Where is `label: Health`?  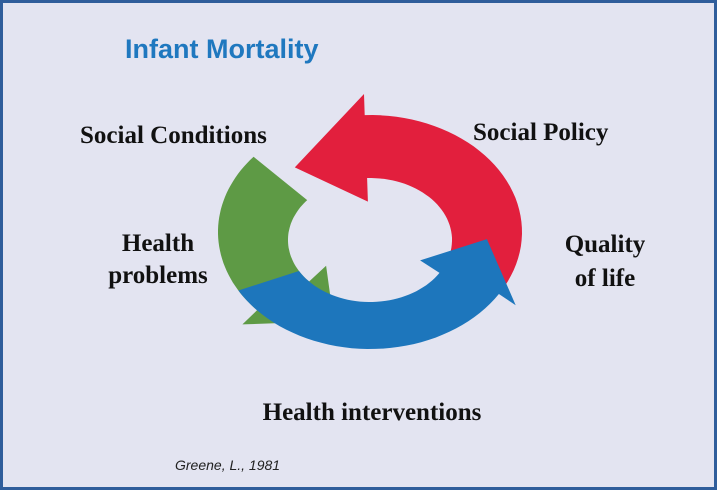 label: Health is located at coordinates (158, 243).